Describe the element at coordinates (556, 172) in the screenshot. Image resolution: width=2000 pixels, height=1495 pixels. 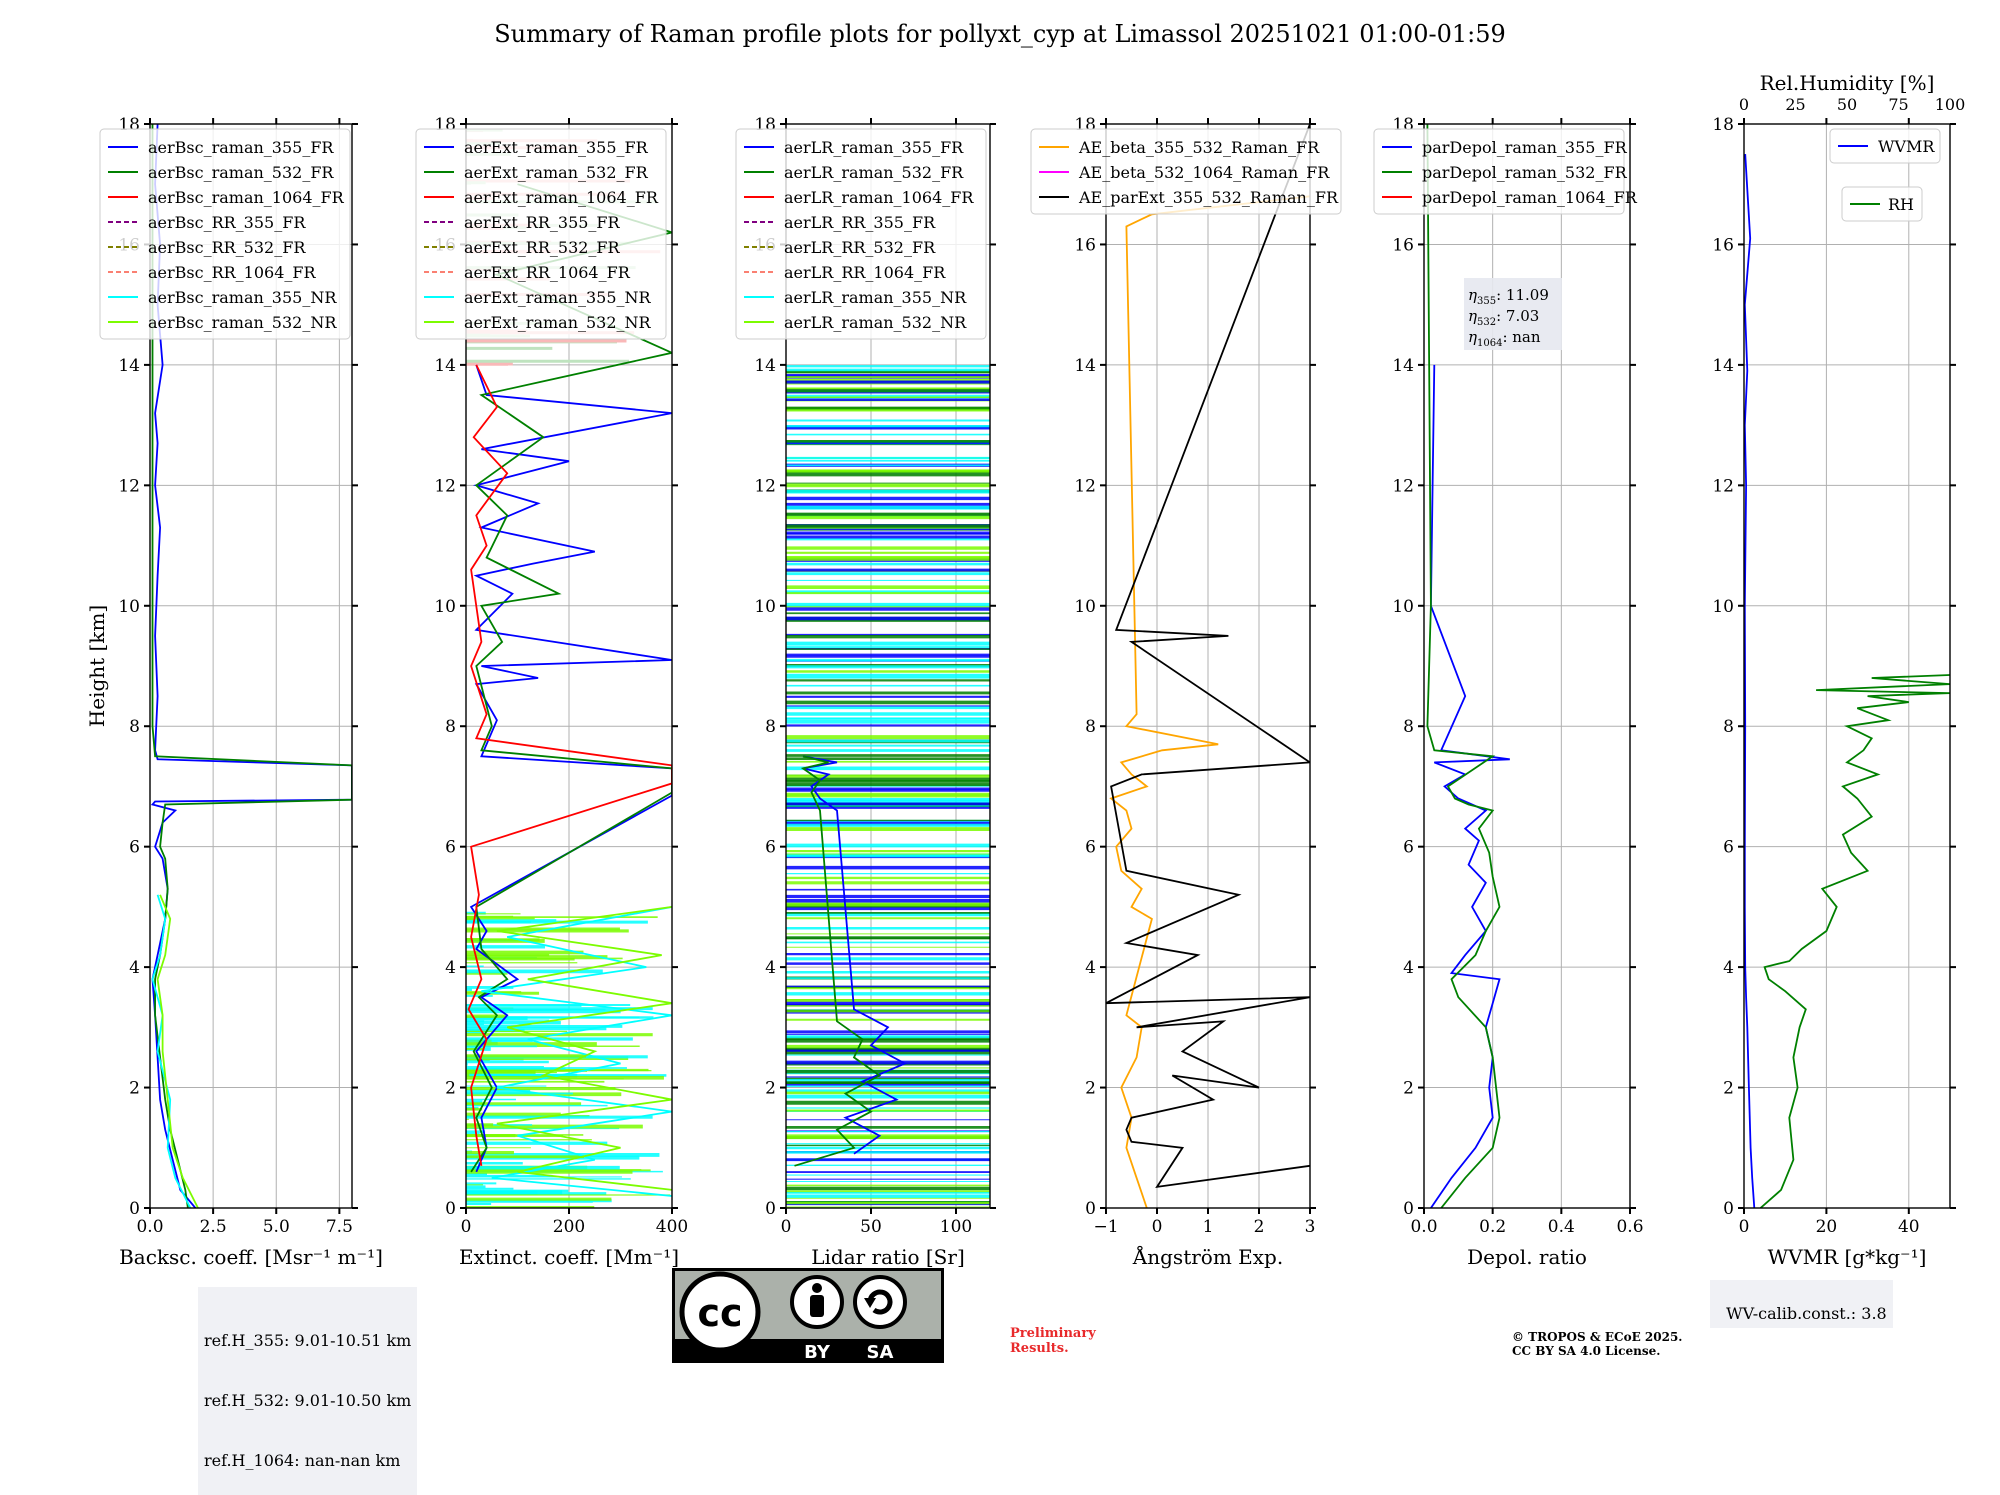
I see `legend-label: aerExt_raman_532_FR` at that location.